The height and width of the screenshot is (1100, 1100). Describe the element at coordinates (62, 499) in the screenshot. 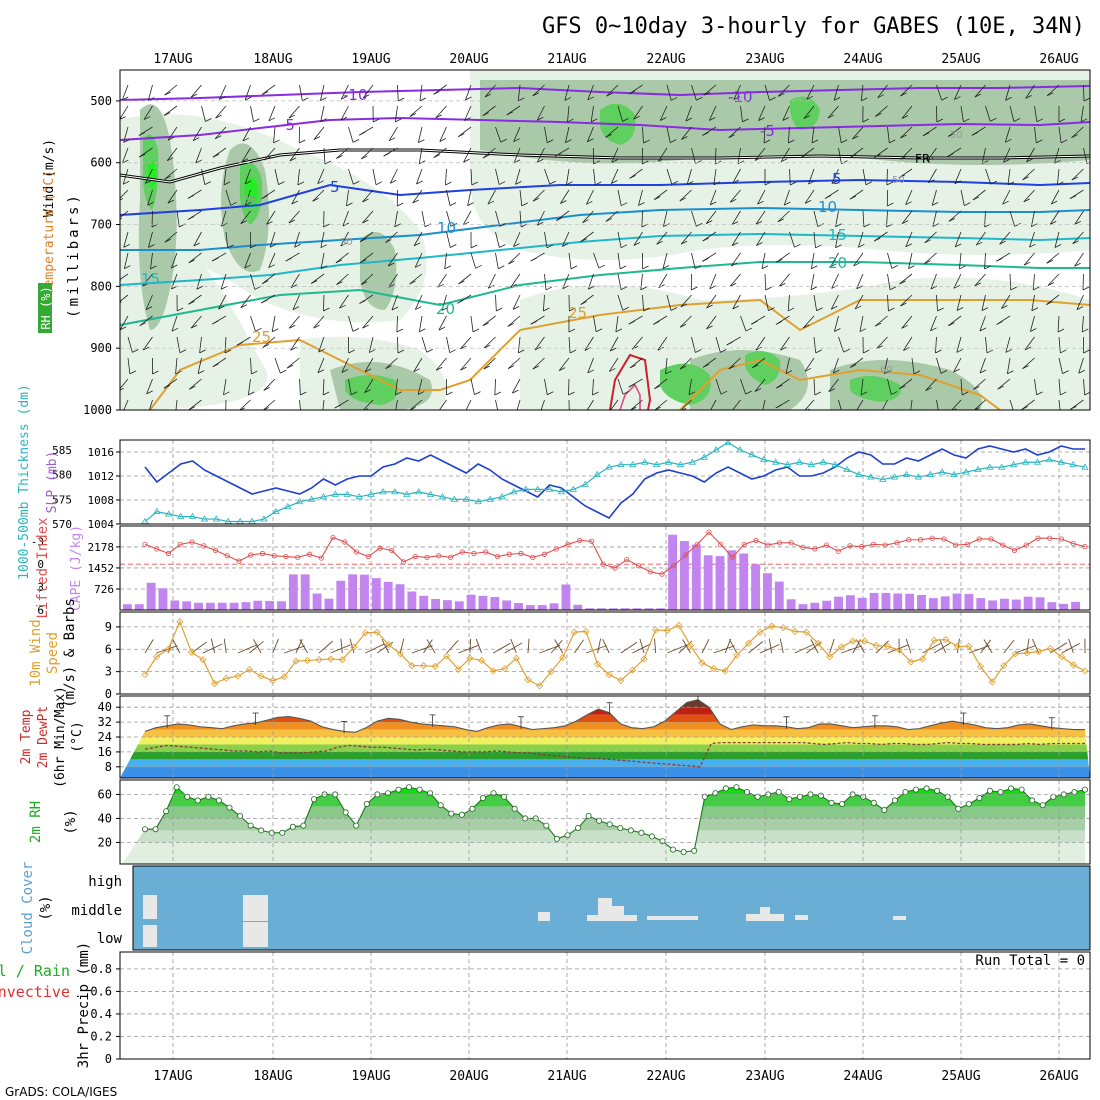

I see `tick-label-thickness: 575` at that location.